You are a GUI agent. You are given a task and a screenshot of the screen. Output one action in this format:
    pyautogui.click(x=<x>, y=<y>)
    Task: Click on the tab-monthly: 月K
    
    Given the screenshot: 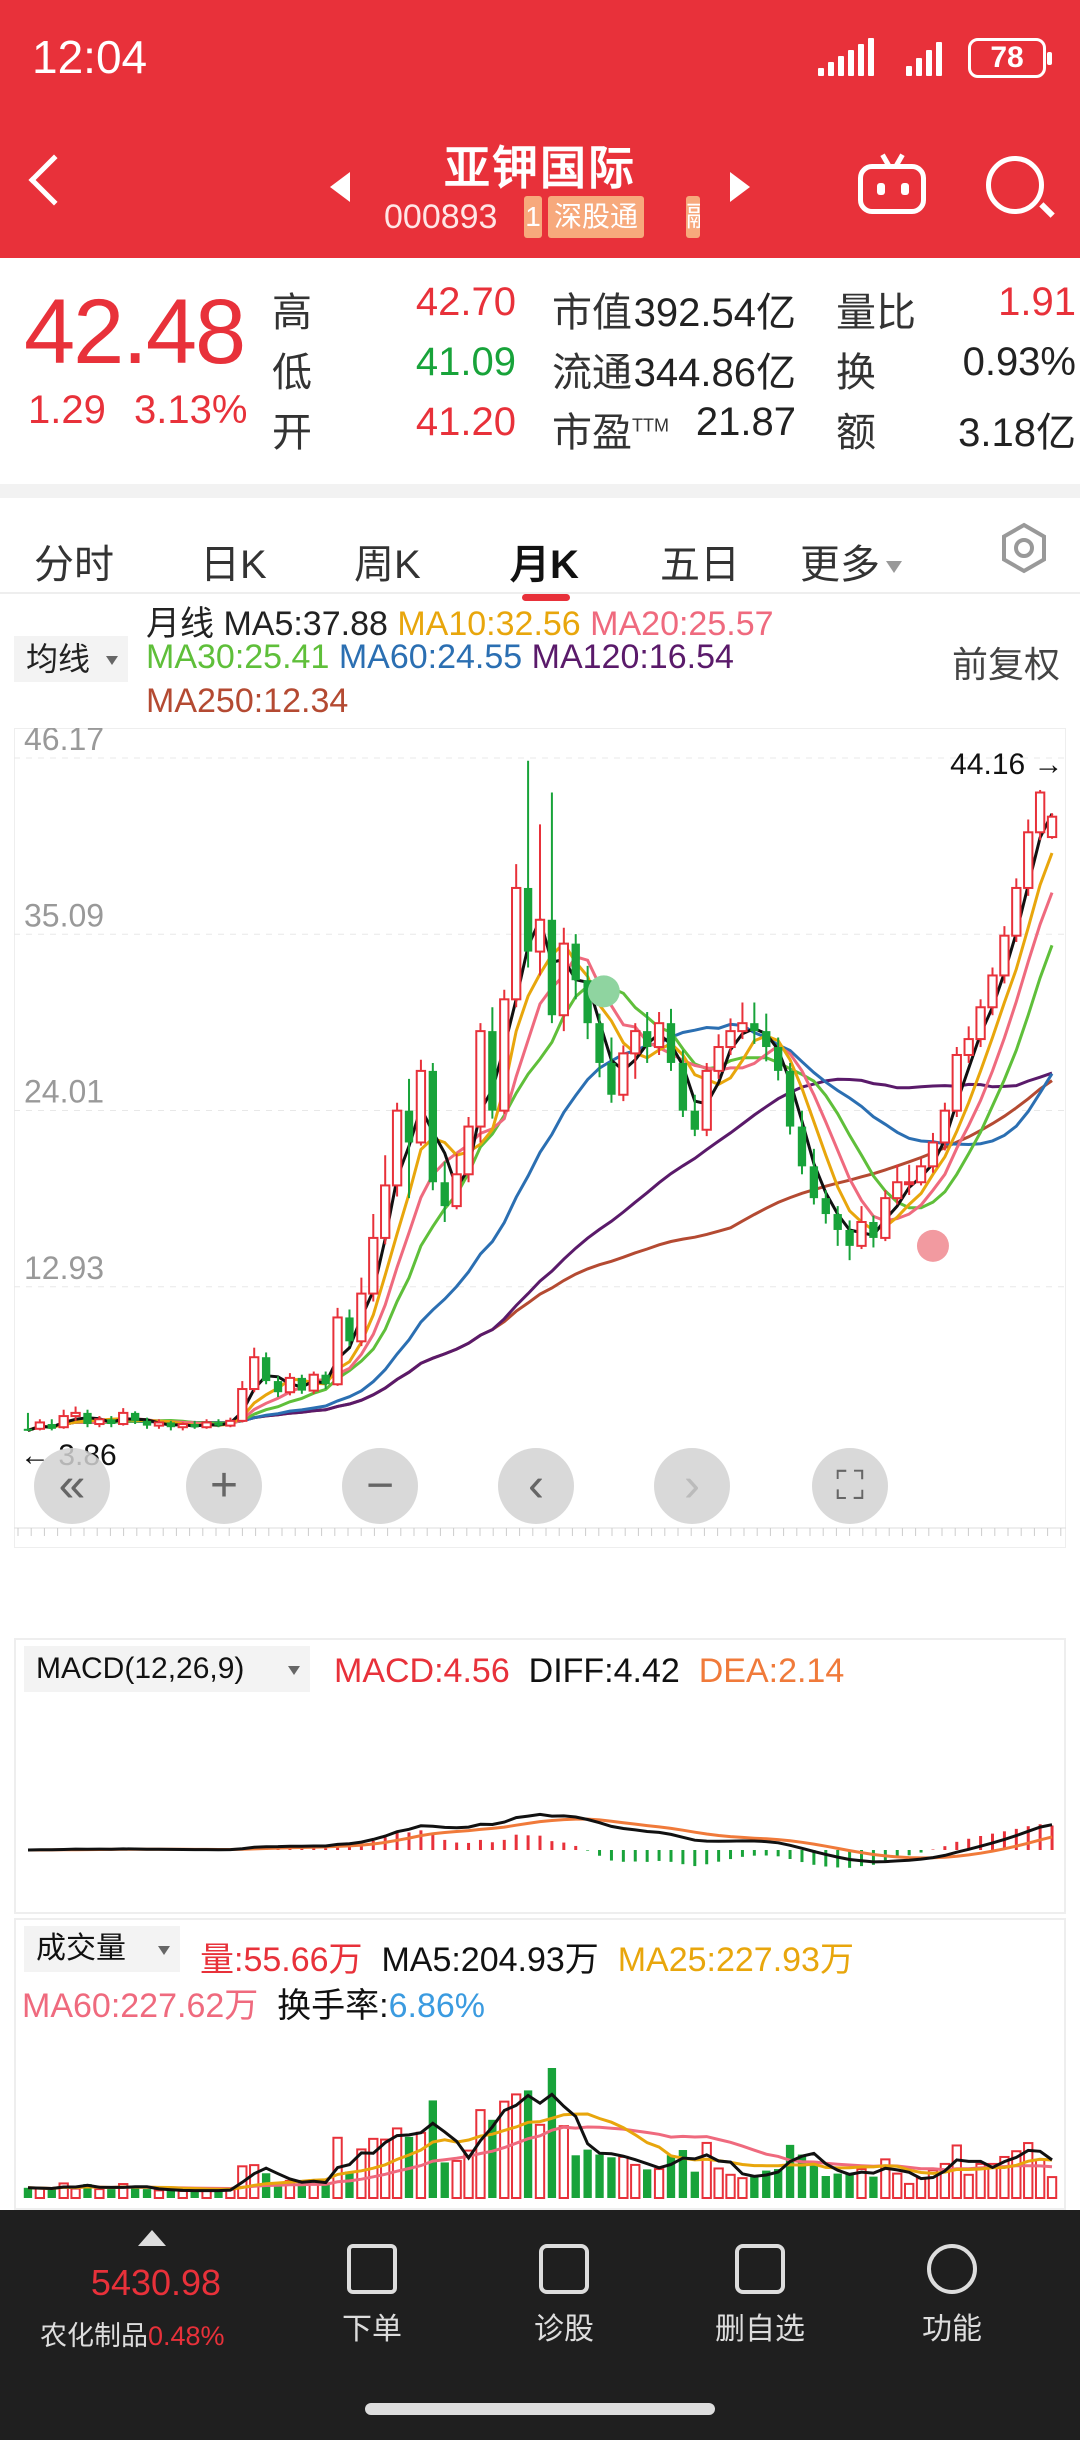 What is the action you would take?
    pyautogui.click(x=544, y=565)
    